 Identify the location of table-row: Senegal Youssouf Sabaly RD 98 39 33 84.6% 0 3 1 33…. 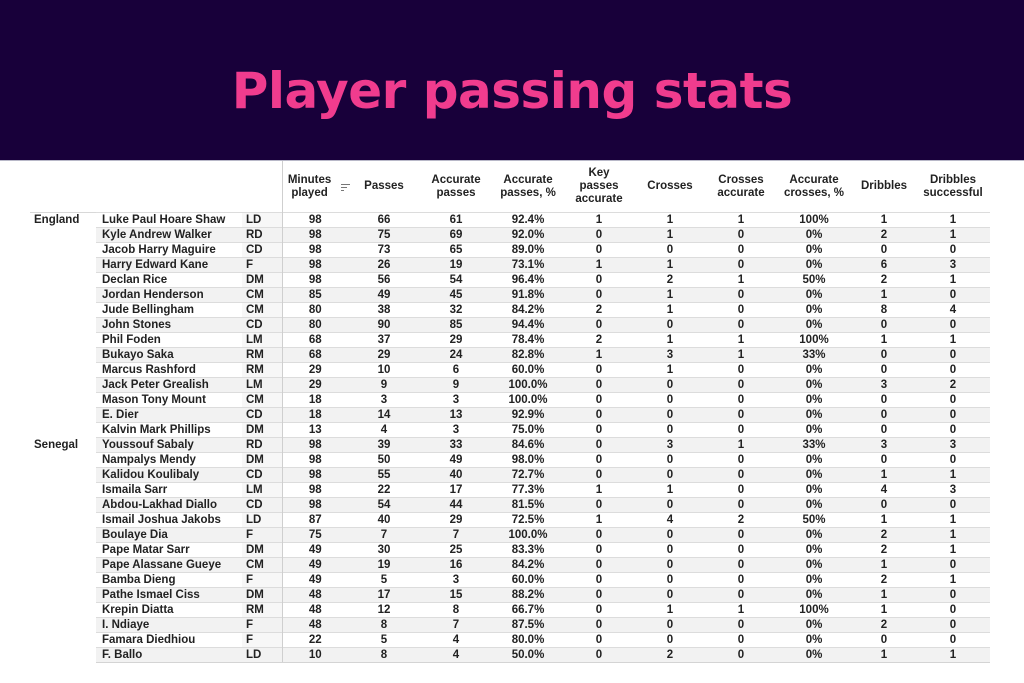
(510, 445).